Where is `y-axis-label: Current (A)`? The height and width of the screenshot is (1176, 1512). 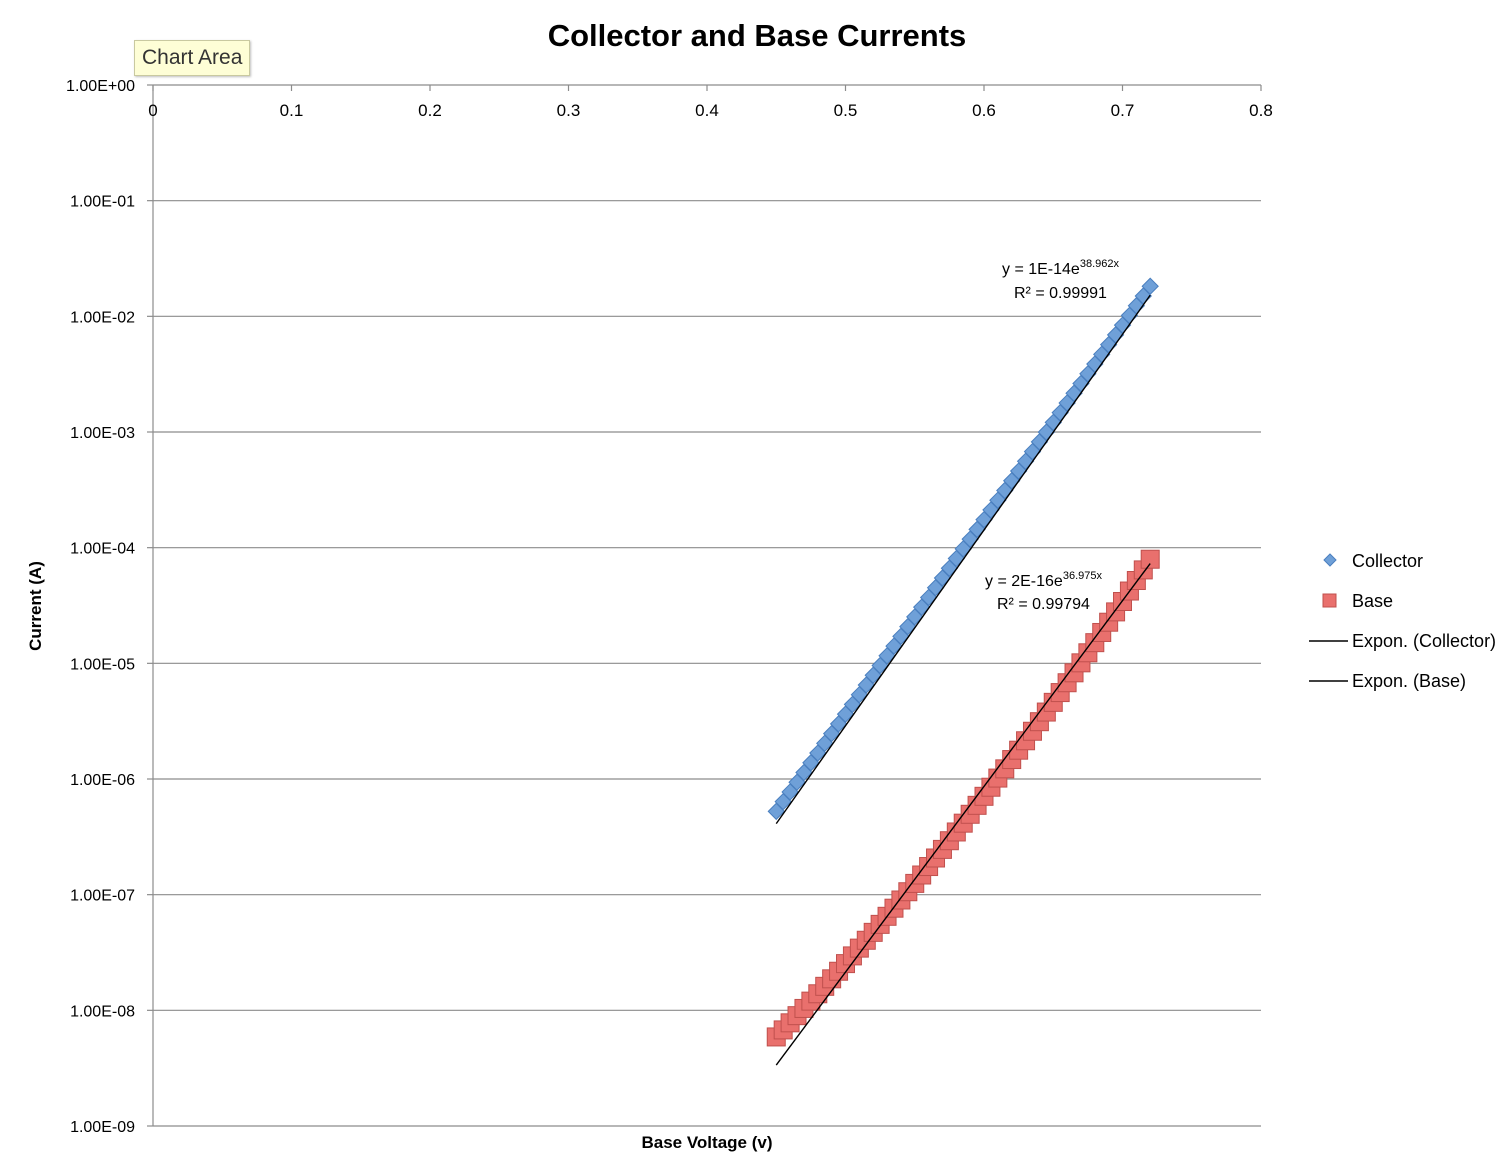
y-axis-label: Current (A) is located at coordinates (35, 606).